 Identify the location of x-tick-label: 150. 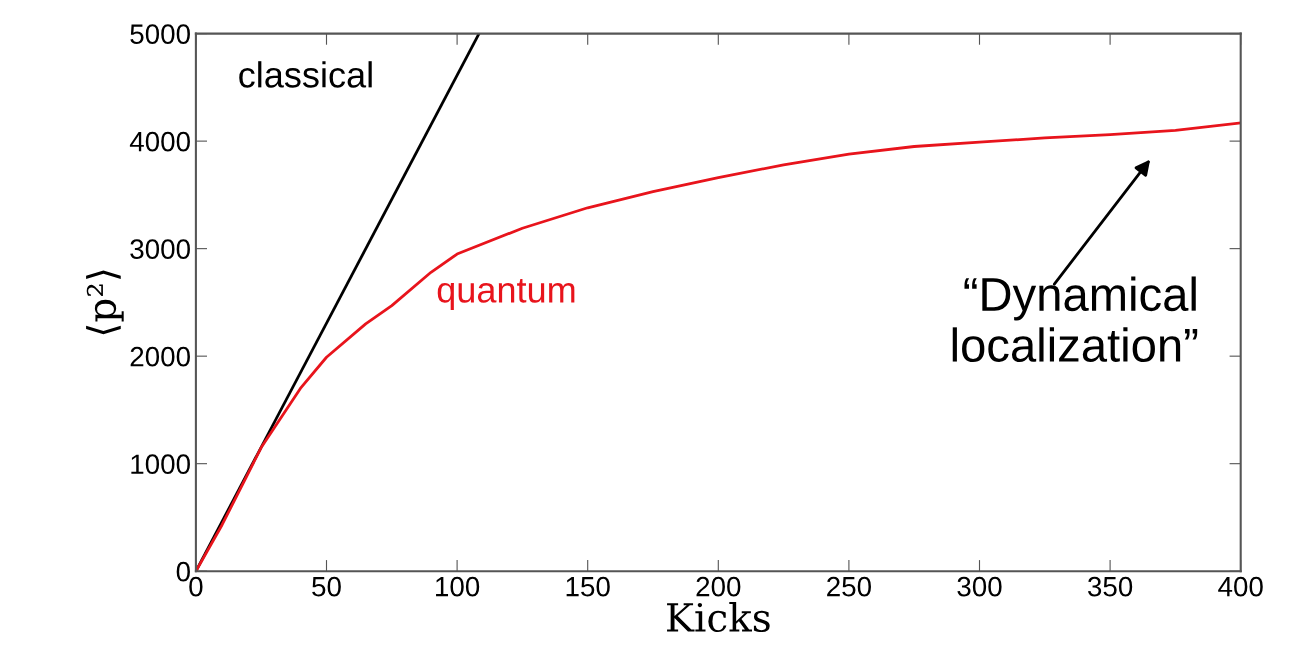
(588, 586).